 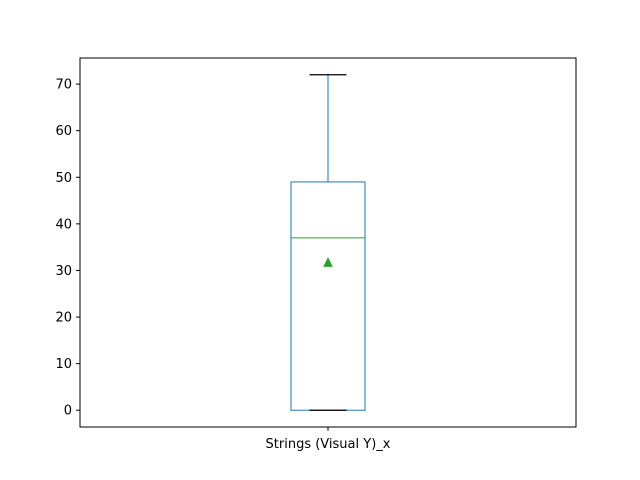 I want to click on y-tick-label: 70, so click(x=63, y=85).